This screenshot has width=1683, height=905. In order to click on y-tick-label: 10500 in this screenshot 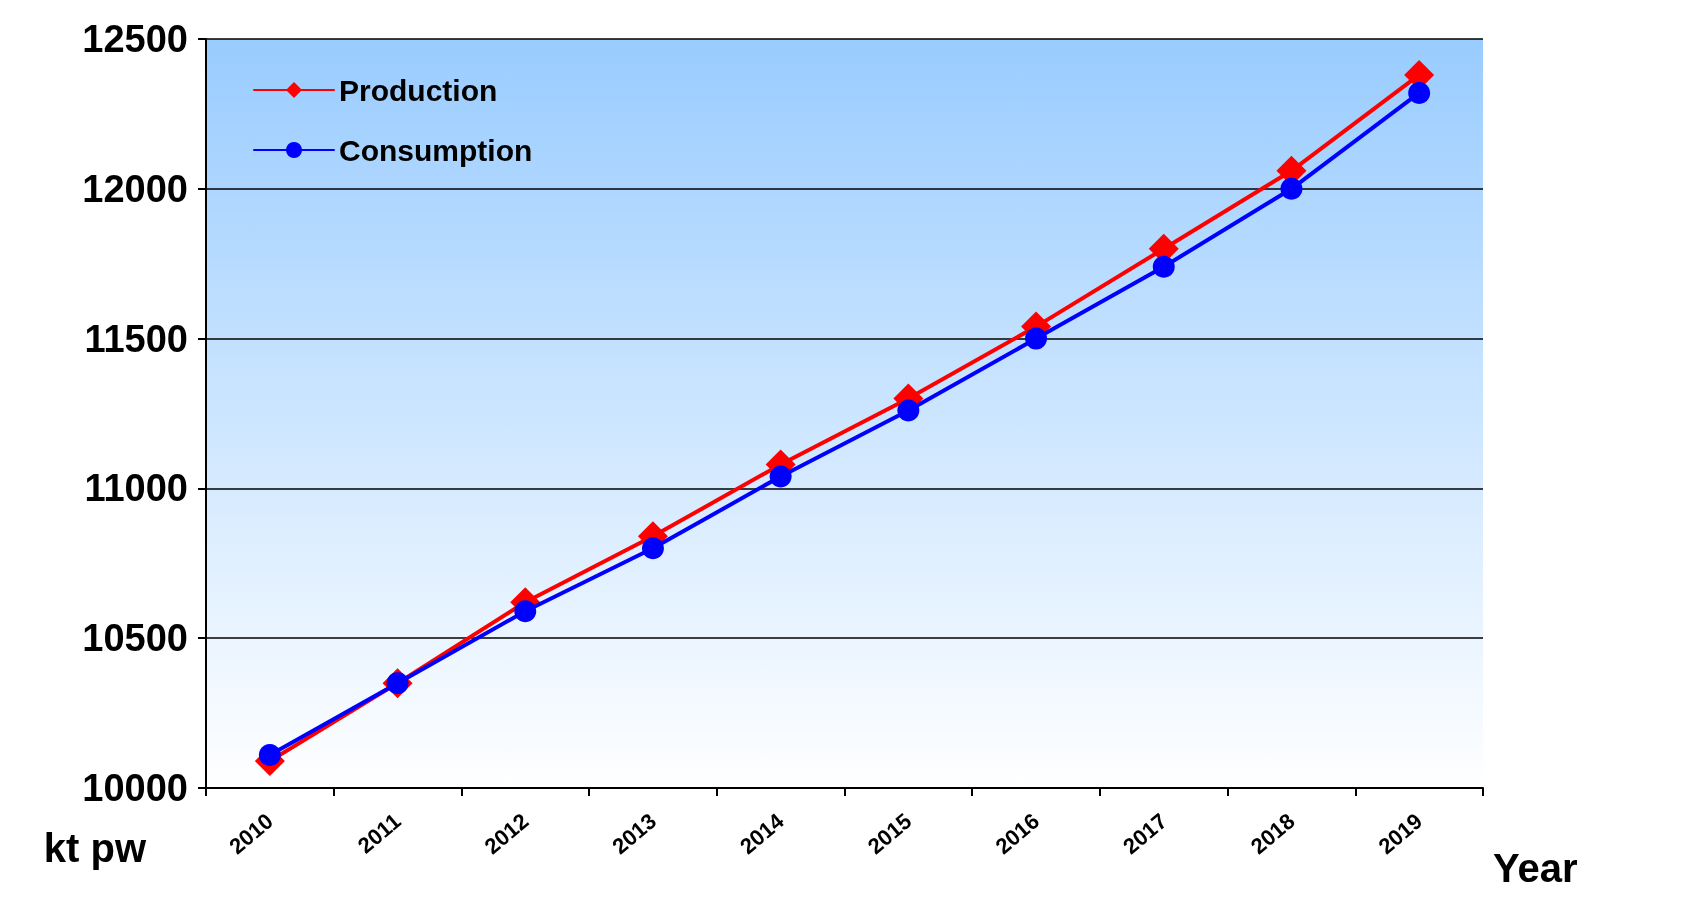, I will do `click(135, 638)`.